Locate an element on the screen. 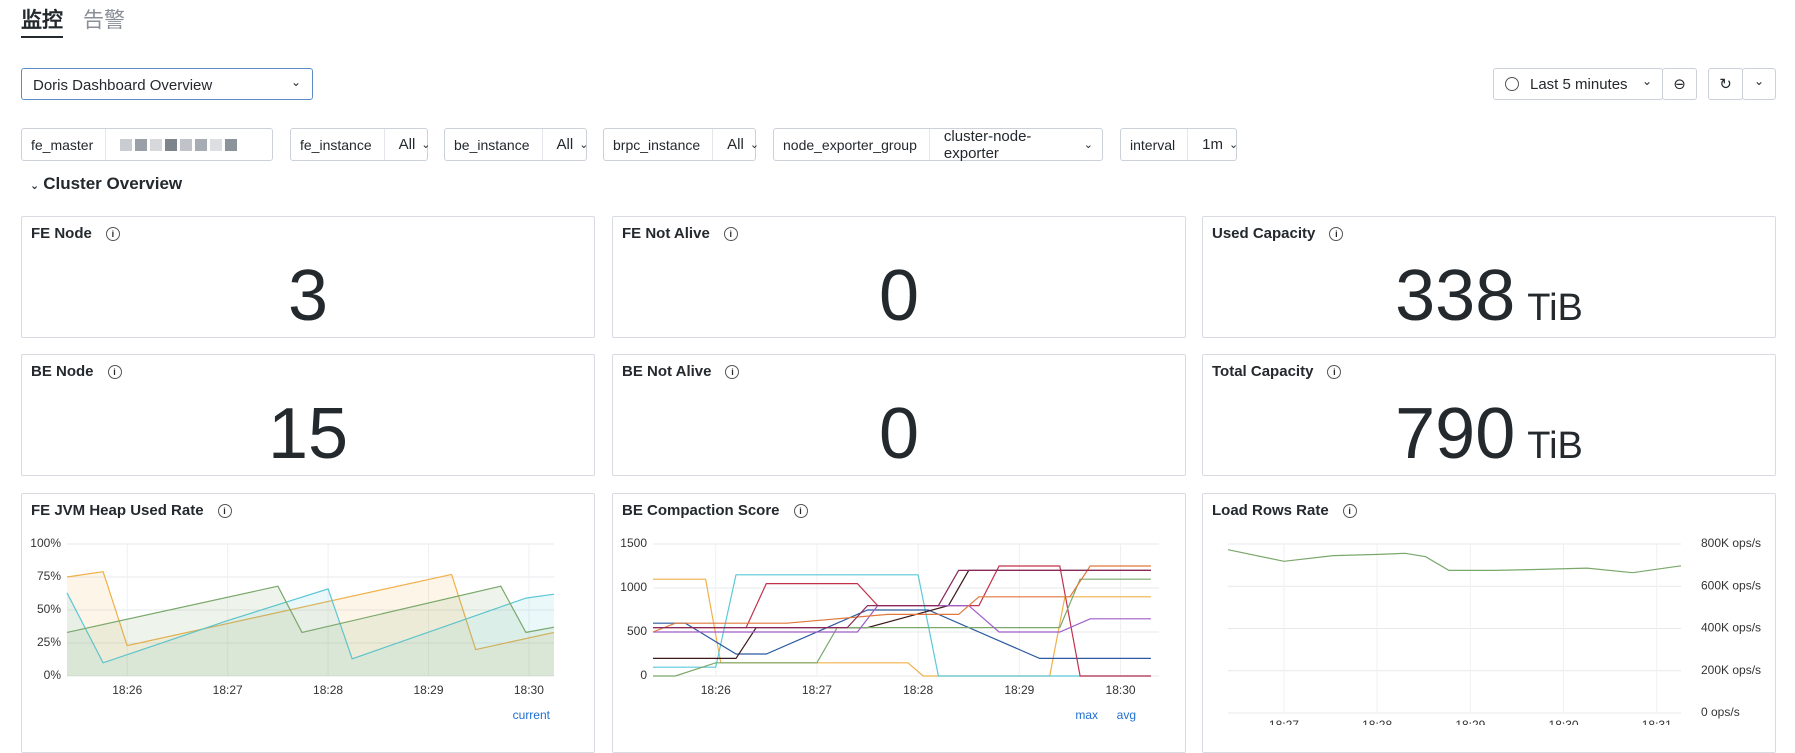 This screenshot has height=753, width=1795. y-tick-label: 600K ops/s is located at coordinates (1731, 585).